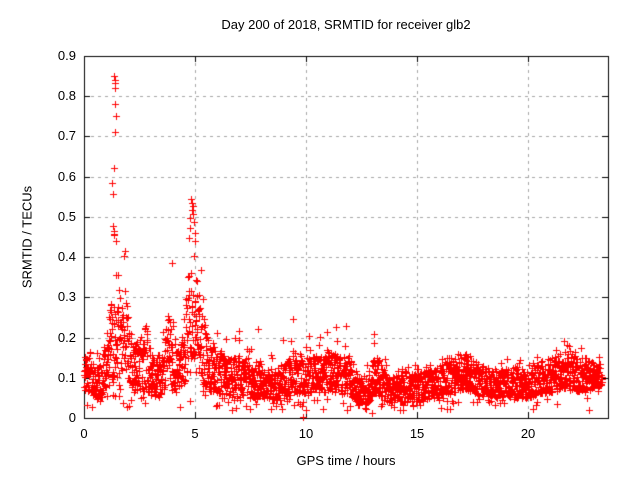  I want to click on y-tick-label: 0, so click(72, 417).